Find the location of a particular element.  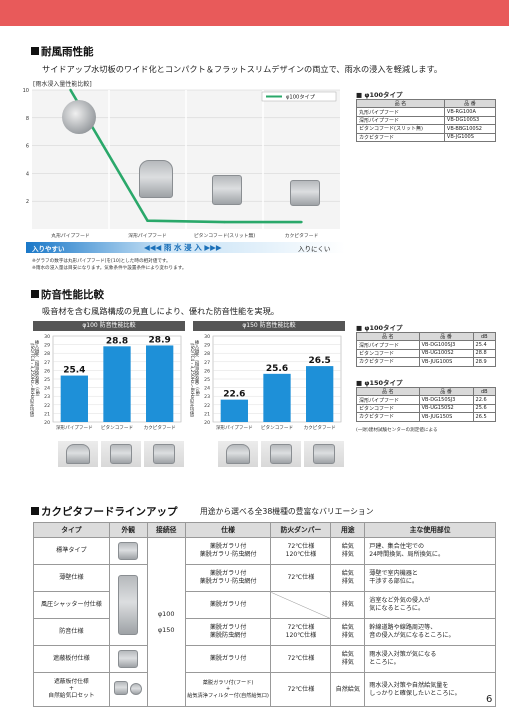

legend-label: φ100タイプ is located at coordinates (301, 97).